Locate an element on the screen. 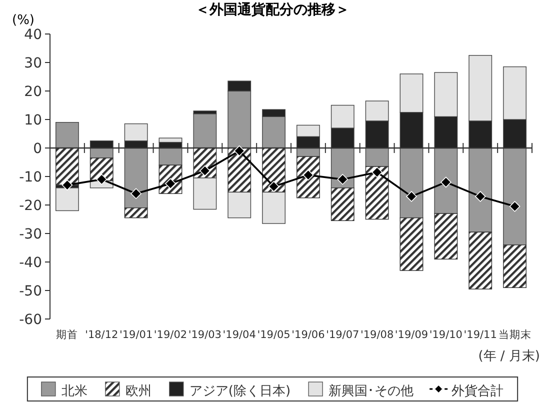 This screenshot has height=403, width=545. y-tick-label: -50 is located at coordinates (30, 292).